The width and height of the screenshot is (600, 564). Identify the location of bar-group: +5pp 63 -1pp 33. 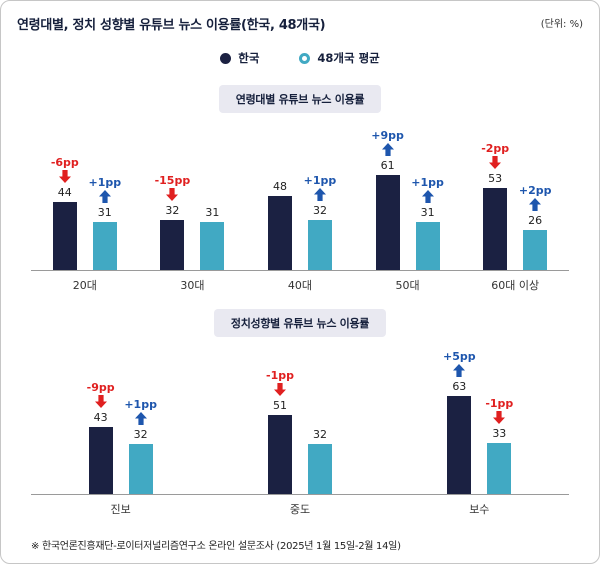
(479, 422).